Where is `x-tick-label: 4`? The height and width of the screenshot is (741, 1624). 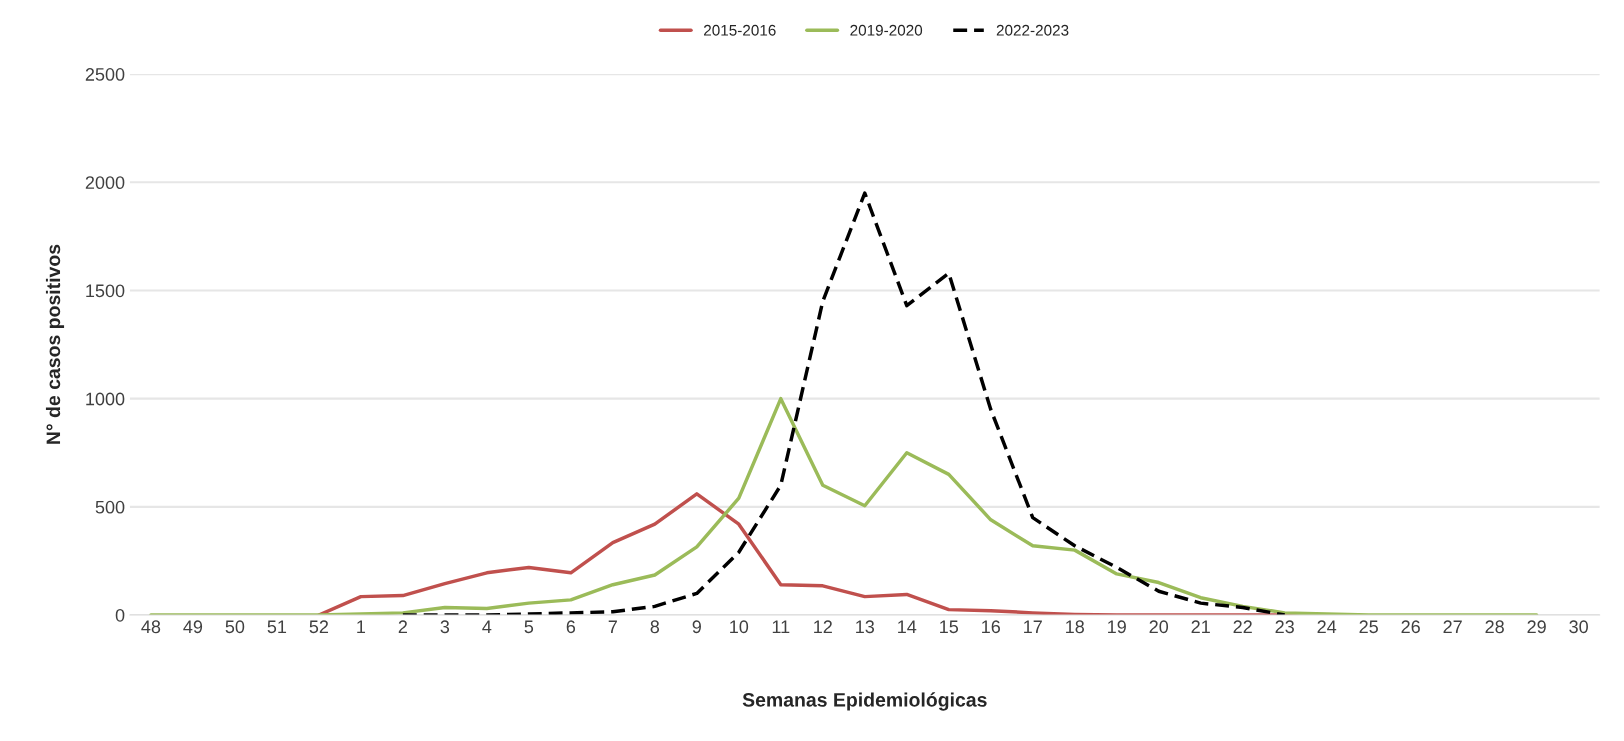
x-tick-label: 4 is located at coordinates (487, 626).